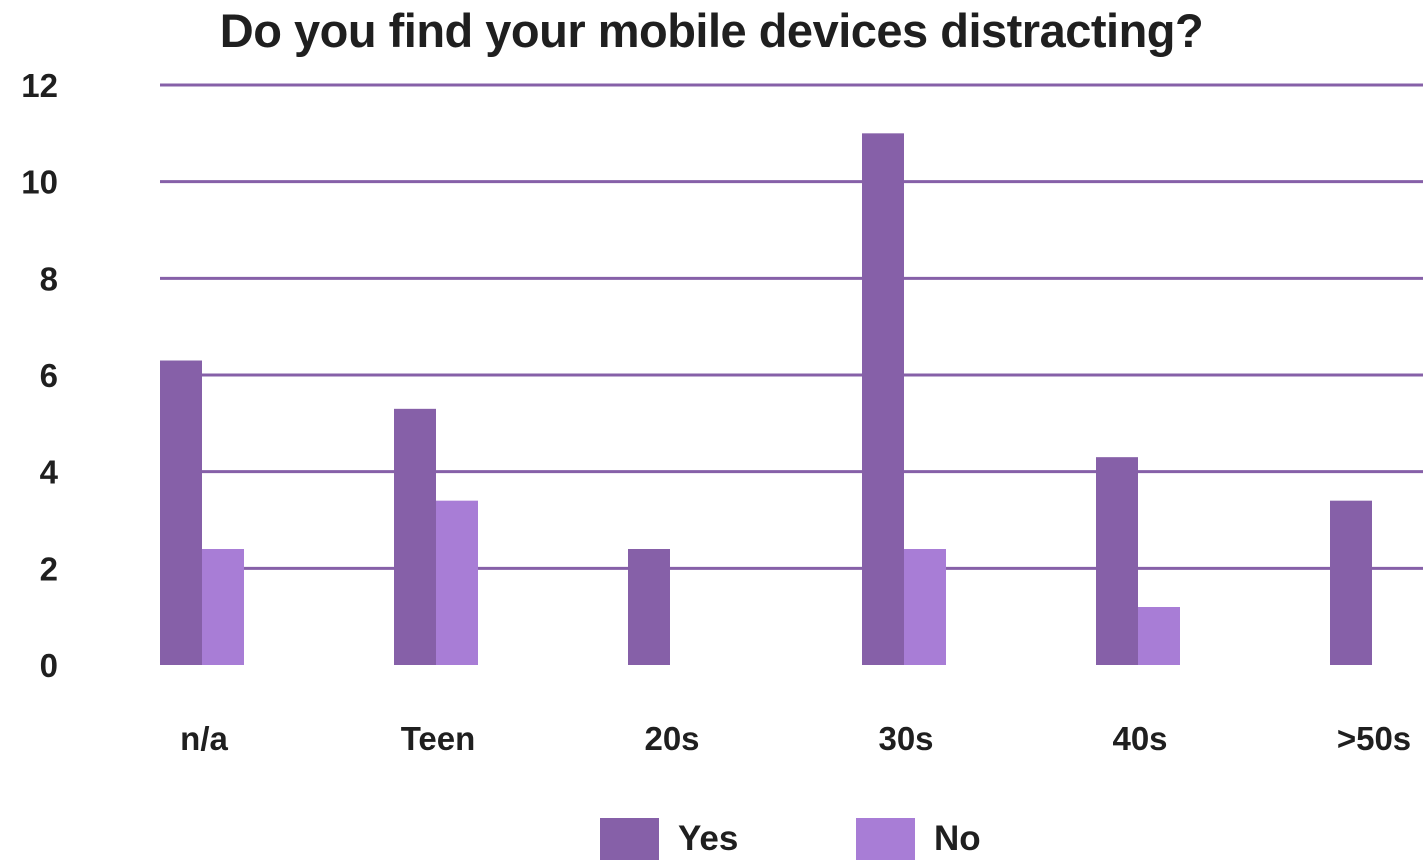  I want to click on y-axis-ticks: 0 2 4 6 8 10 12, so click(39, 375).